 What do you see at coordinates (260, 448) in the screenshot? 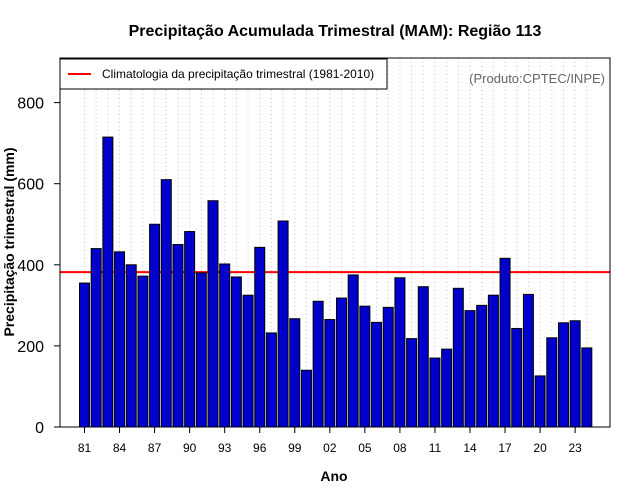
I see `x-tick-label: 96` at bounding box center [260, 448].